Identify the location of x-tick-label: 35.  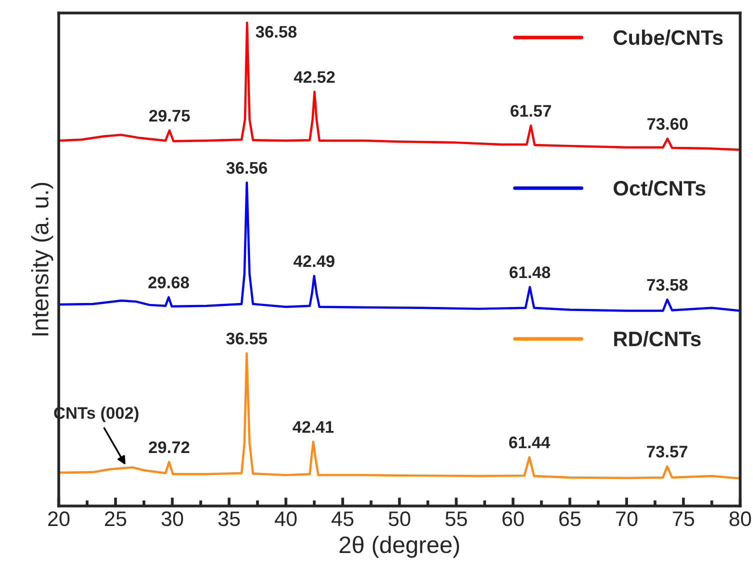
(229, 518).